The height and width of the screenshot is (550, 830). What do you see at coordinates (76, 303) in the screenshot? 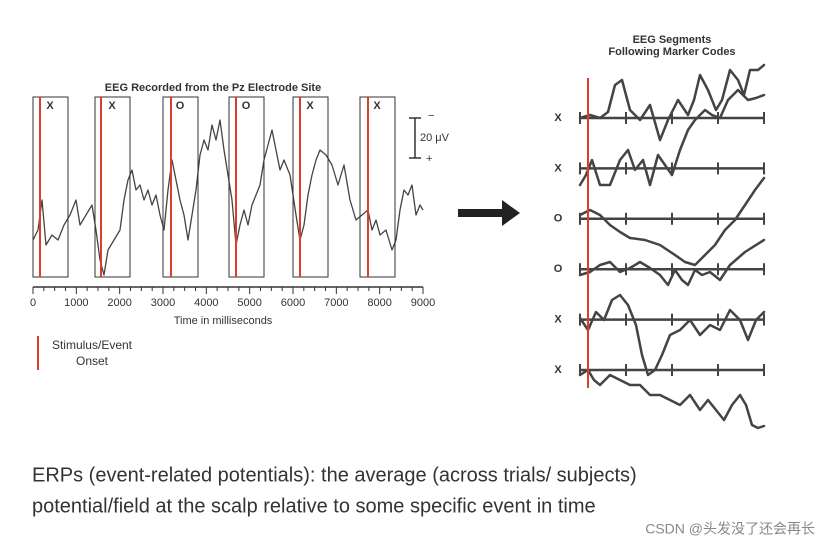
I see `axis-tick-label: 1000` at bounding box center [76, 303].